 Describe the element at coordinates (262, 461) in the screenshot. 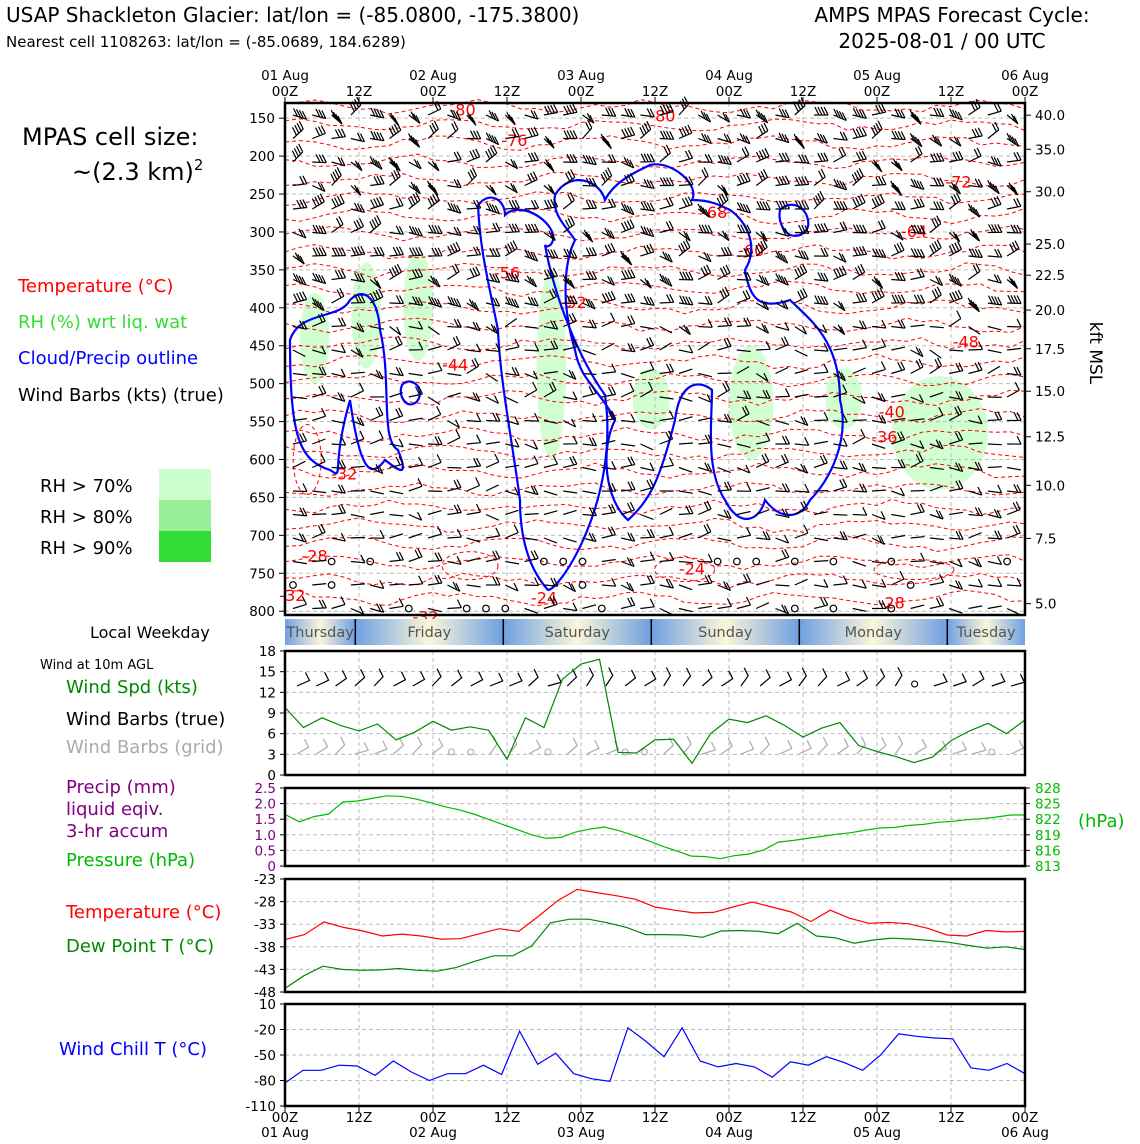

I see `y-tick-label: 600` at that location.